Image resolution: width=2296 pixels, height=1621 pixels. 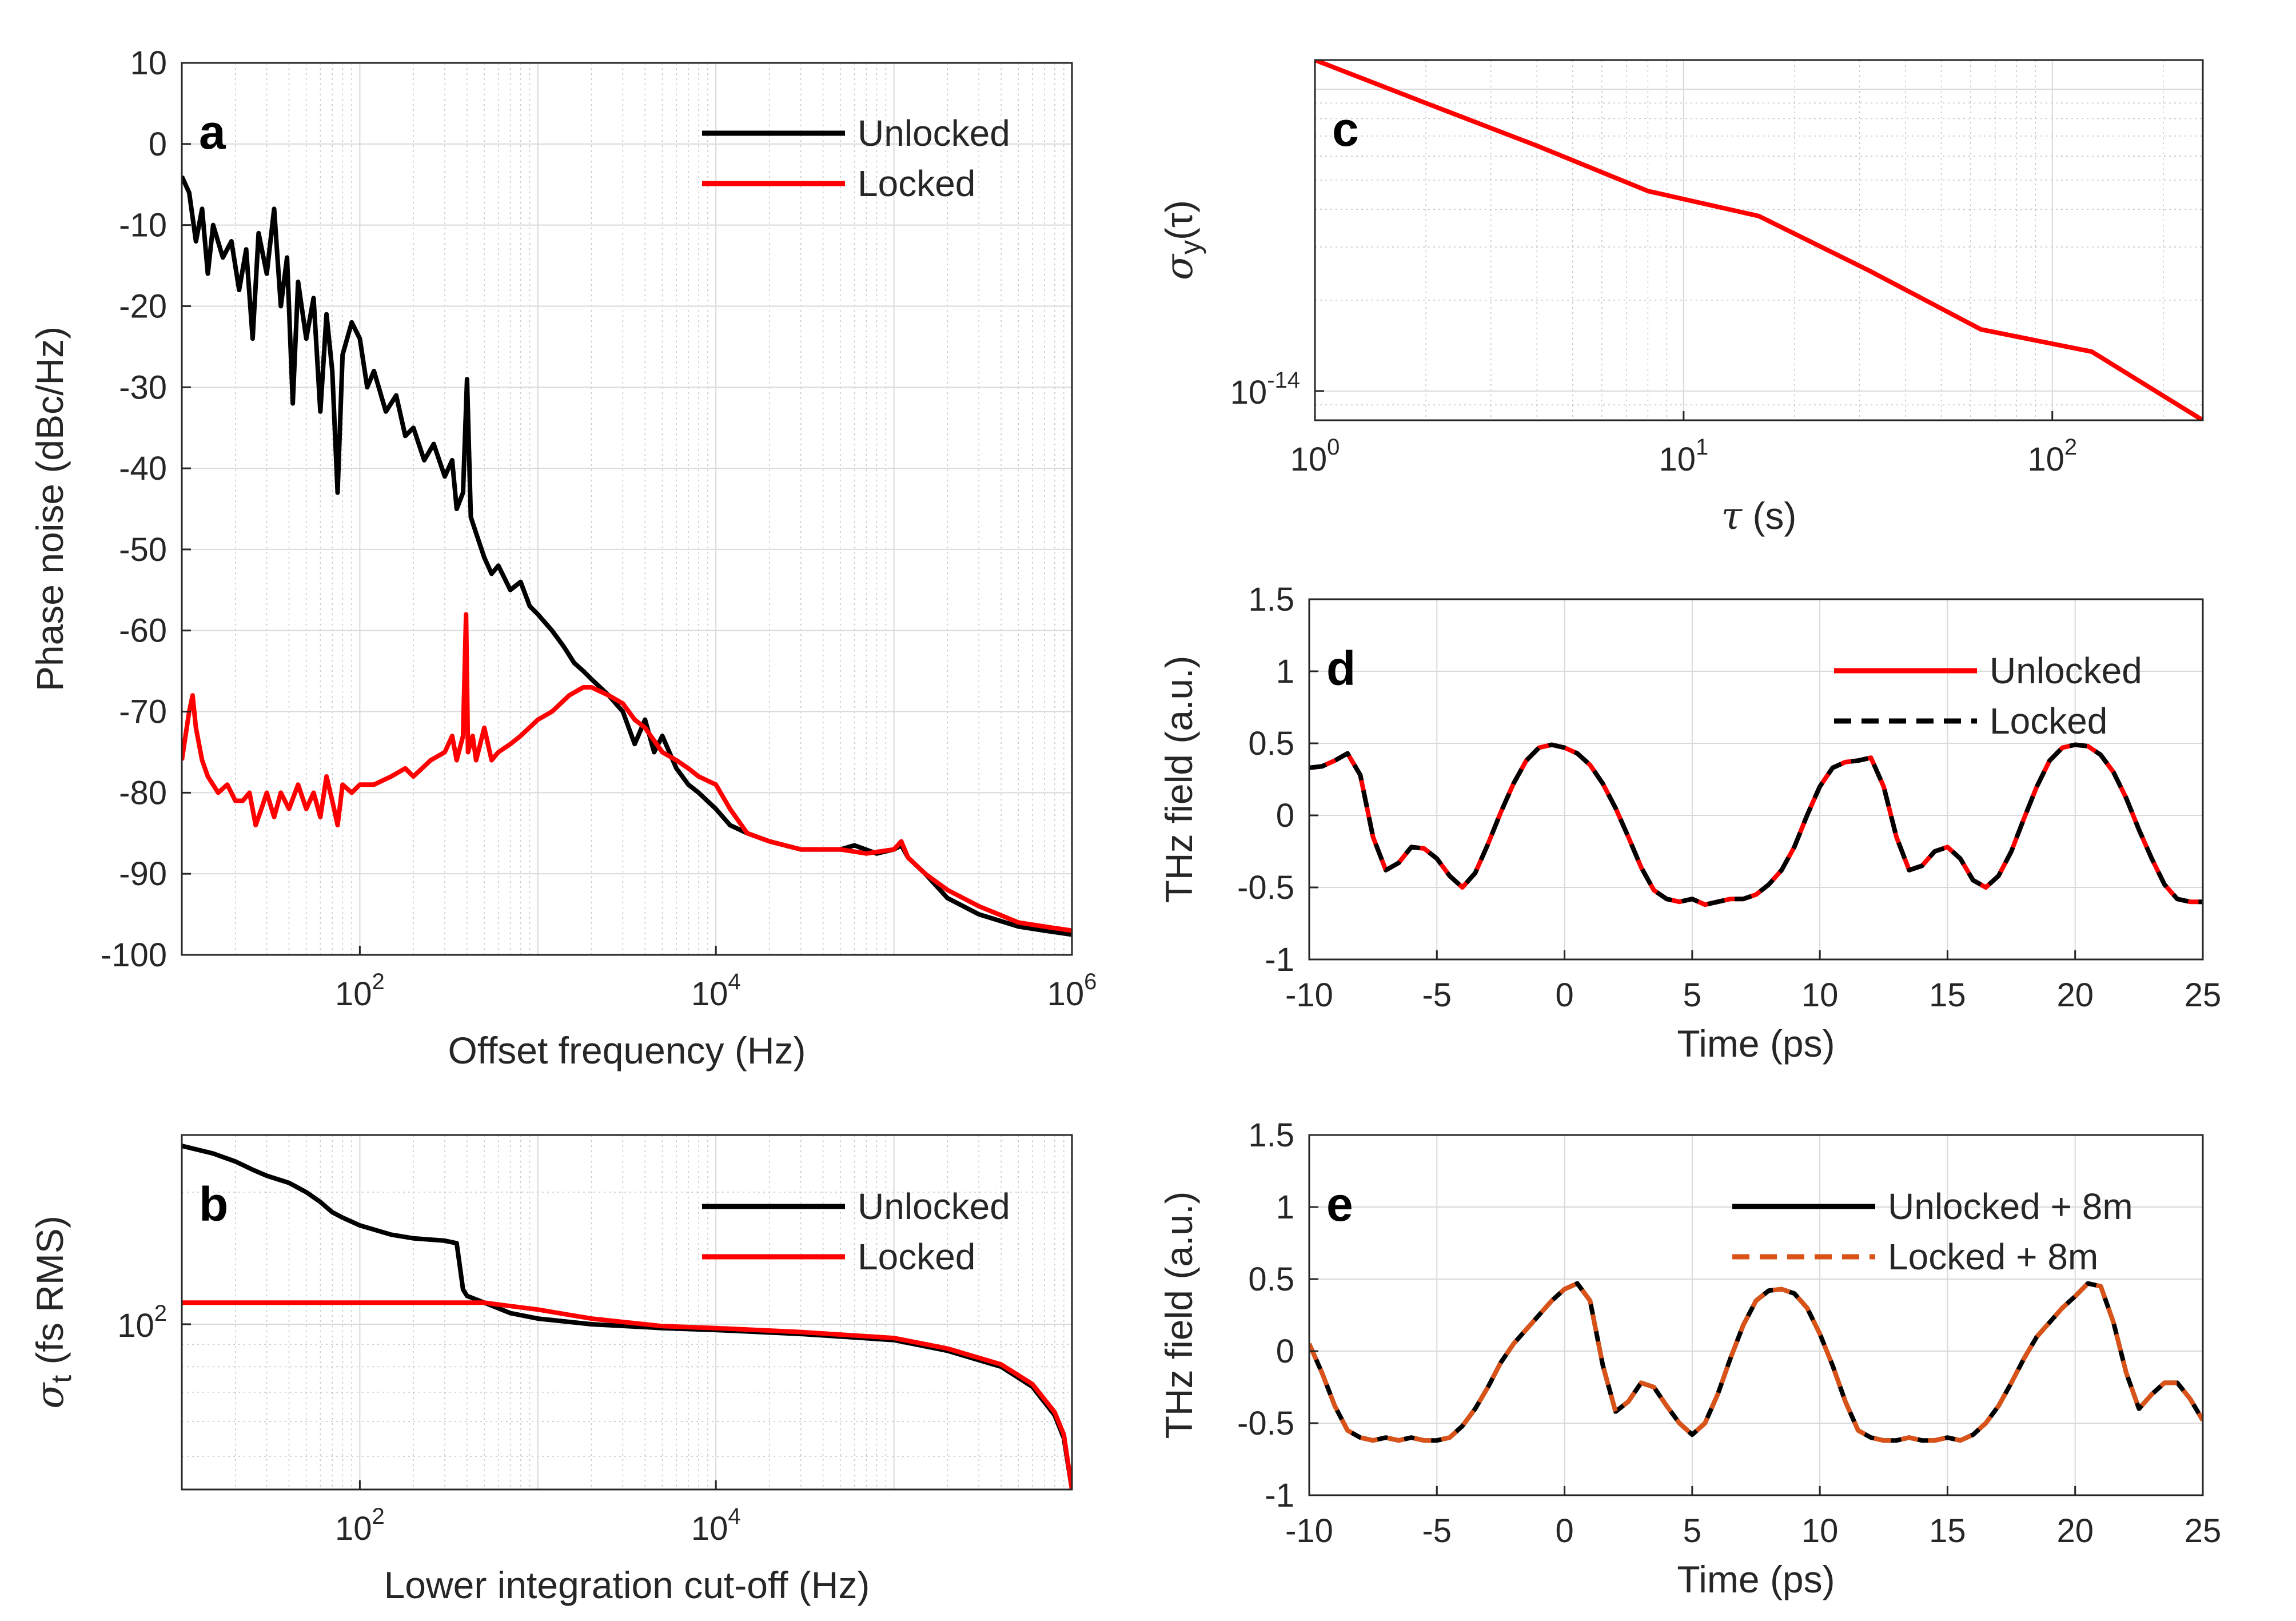 What do you see at coordinates (143, 631) in the screenshot?
I see `y-tick-label: -60` at bounding box center [143, 631].